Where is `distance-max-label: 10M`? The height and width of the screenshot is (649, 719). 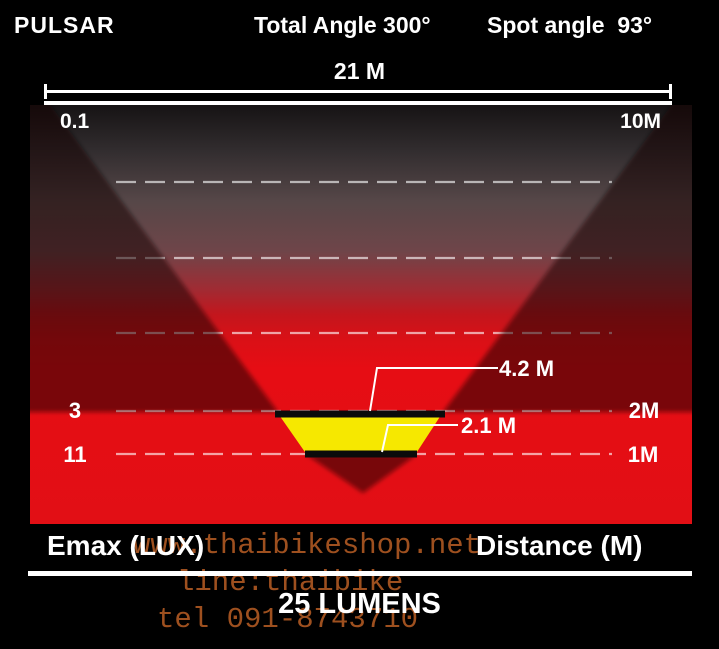
distance-max-label: 10M is located at coordinates (640, 121).